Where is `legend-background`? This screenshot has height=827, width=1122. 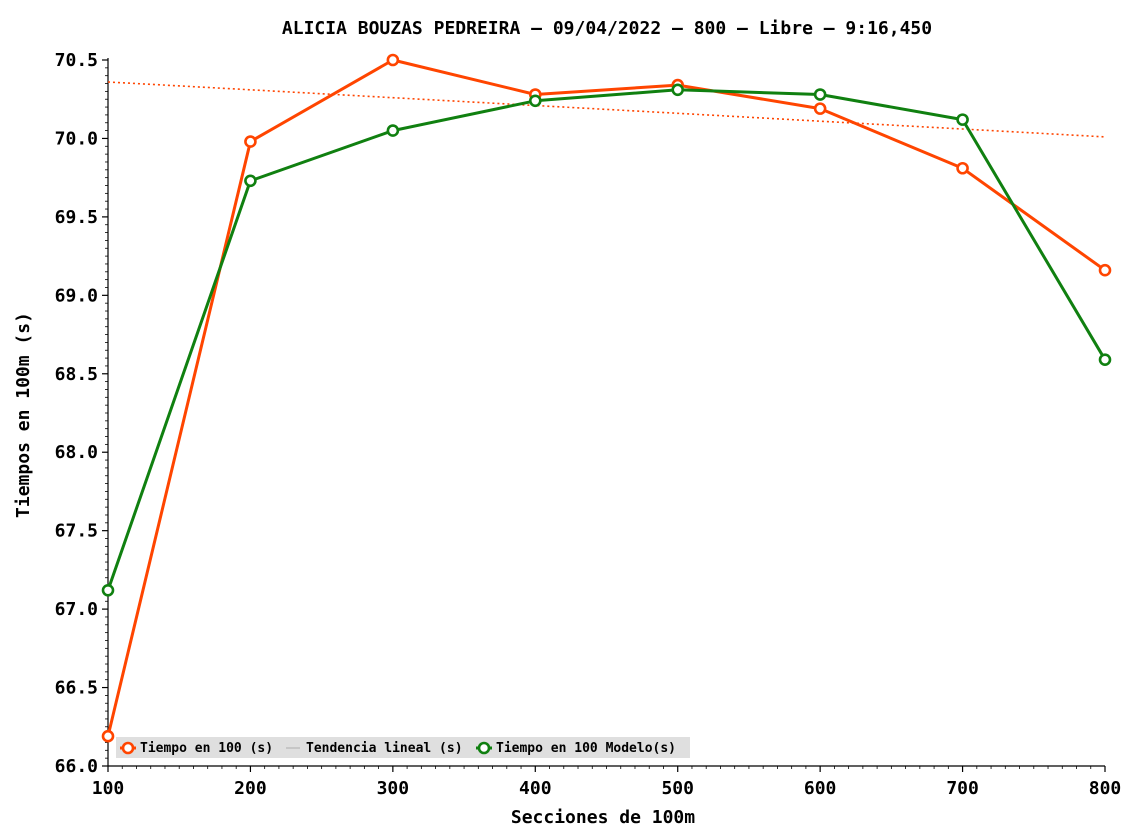
legend-background is located at coordinates (403, 747).